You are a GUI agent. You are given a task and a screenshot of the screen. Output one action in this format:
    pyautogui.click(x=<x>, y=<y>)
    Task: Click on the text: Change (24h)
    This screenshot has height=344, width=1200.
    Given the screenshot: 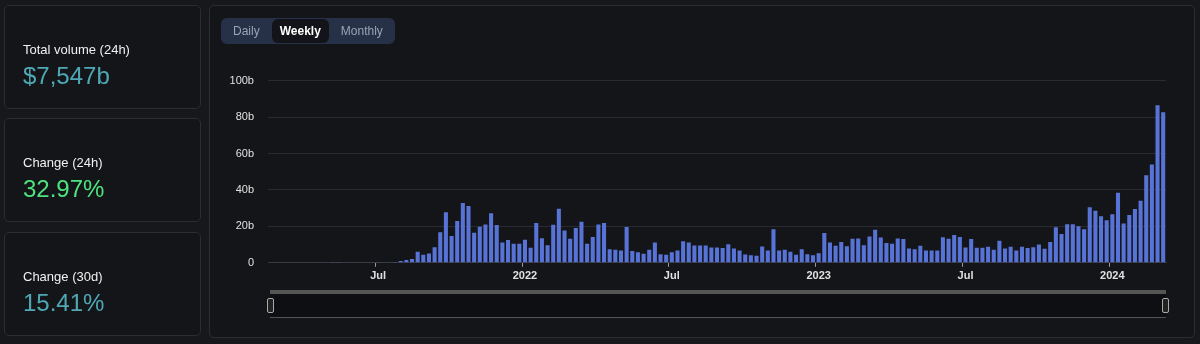 What is the action you would take?
    pyautogui.click(x=63, y=162)
    